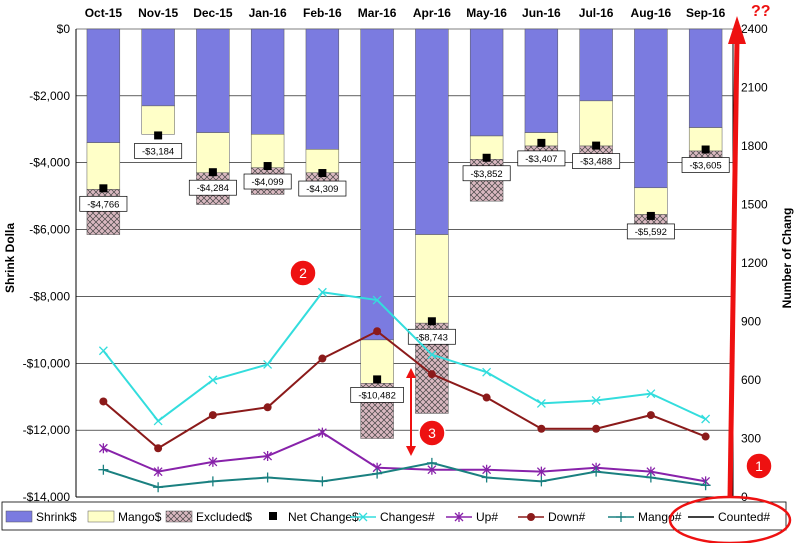 The width and height of the screenshot is (799, 543). What do you see at coordinates (754, 263) in the screenshot?
I see `y2-tick-label: 1200` at bounding box center [754, 263].